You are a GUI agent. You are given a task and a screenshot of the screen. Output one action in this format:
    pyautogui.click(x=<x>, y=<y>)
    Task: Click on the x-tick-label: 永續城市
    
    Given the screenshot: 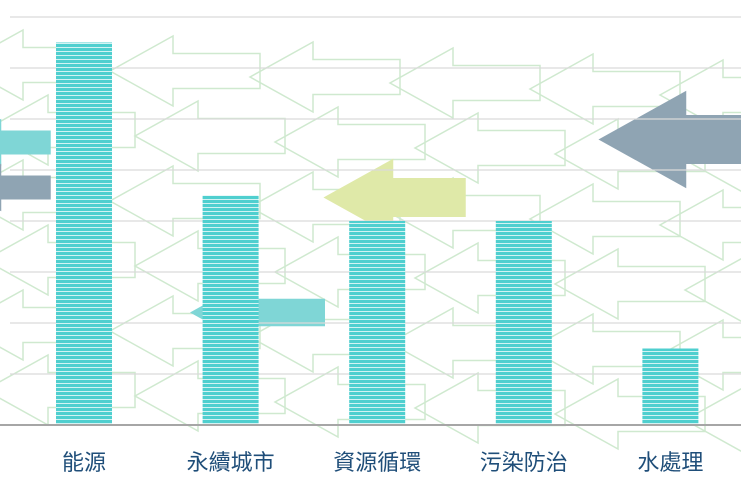 What is the action you would take?
    pyautogui.click(x=231, y=463)
    